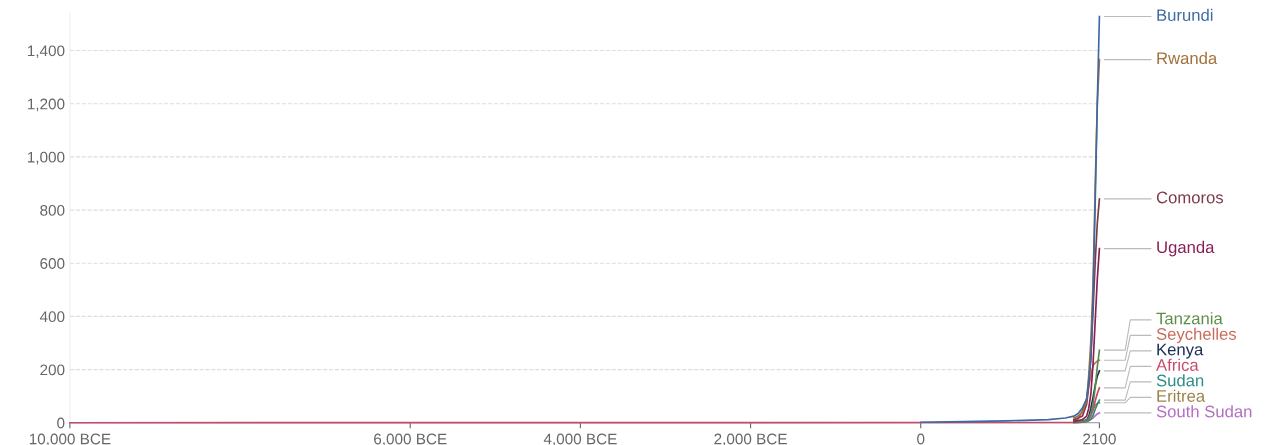  What do you see at coordinates (1181, 395) in the screenshot?
I see `text: Eritrea` at bounding box center [1181, 395].